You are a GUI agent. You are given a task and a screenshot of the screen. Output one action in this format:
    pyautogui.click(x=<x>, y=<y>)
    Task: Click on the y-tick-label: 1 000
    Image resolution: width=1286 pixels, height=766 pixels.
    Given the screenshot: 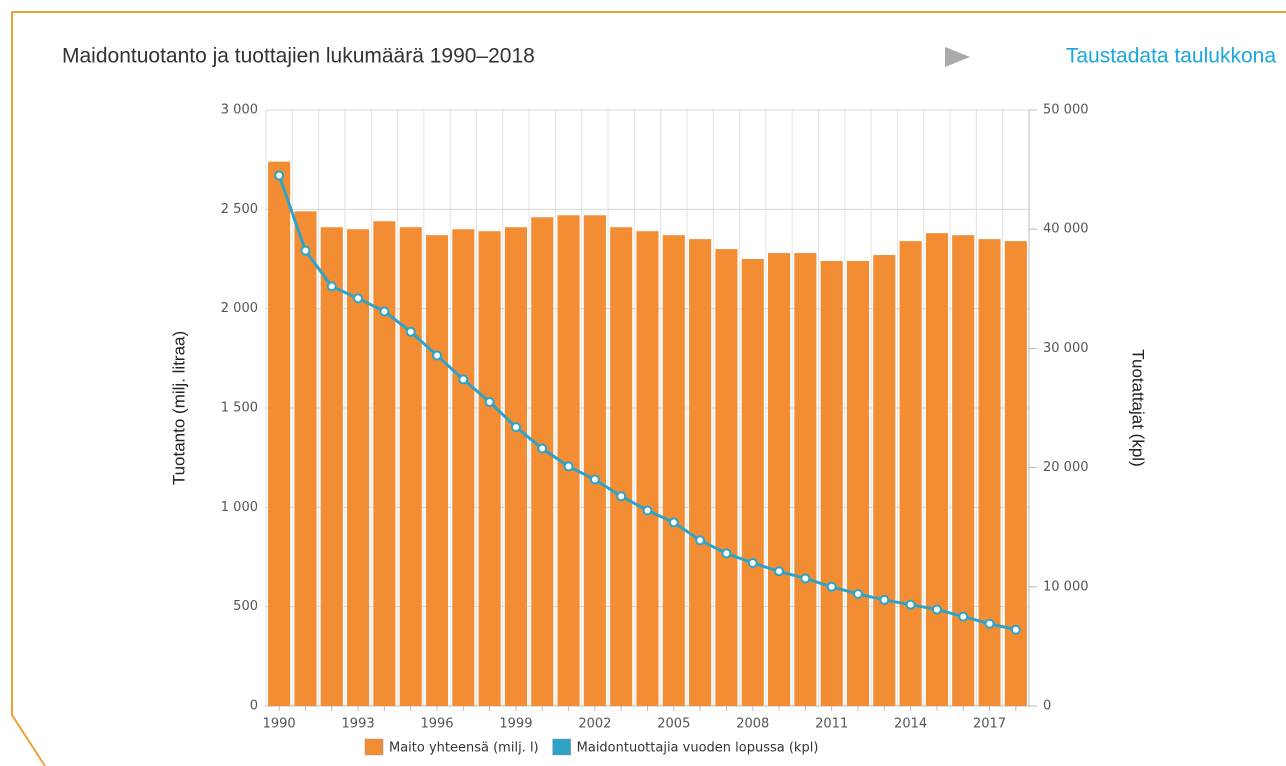 What is the action you would take?
    pyautogui.click(x=239, y=507)
    